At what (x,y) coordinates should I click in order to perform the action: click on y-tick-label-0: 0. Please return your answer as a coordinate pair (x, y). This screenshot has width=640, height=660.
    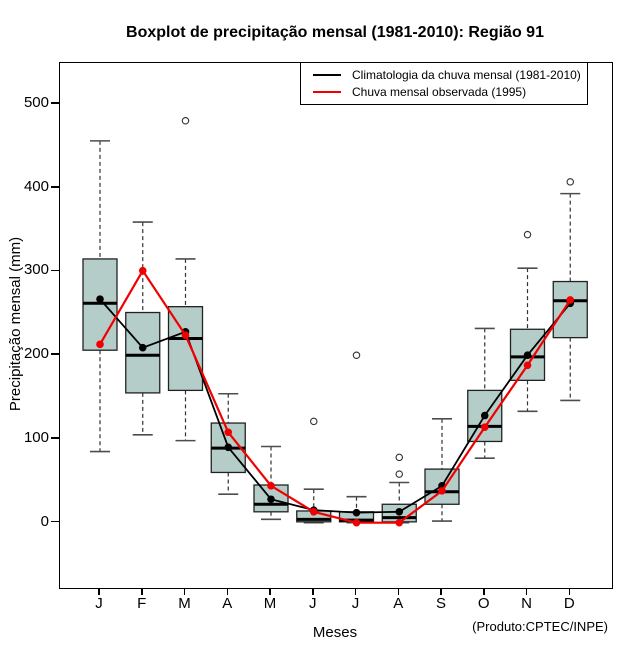
    Looking at the image, I should click on (44, 521).